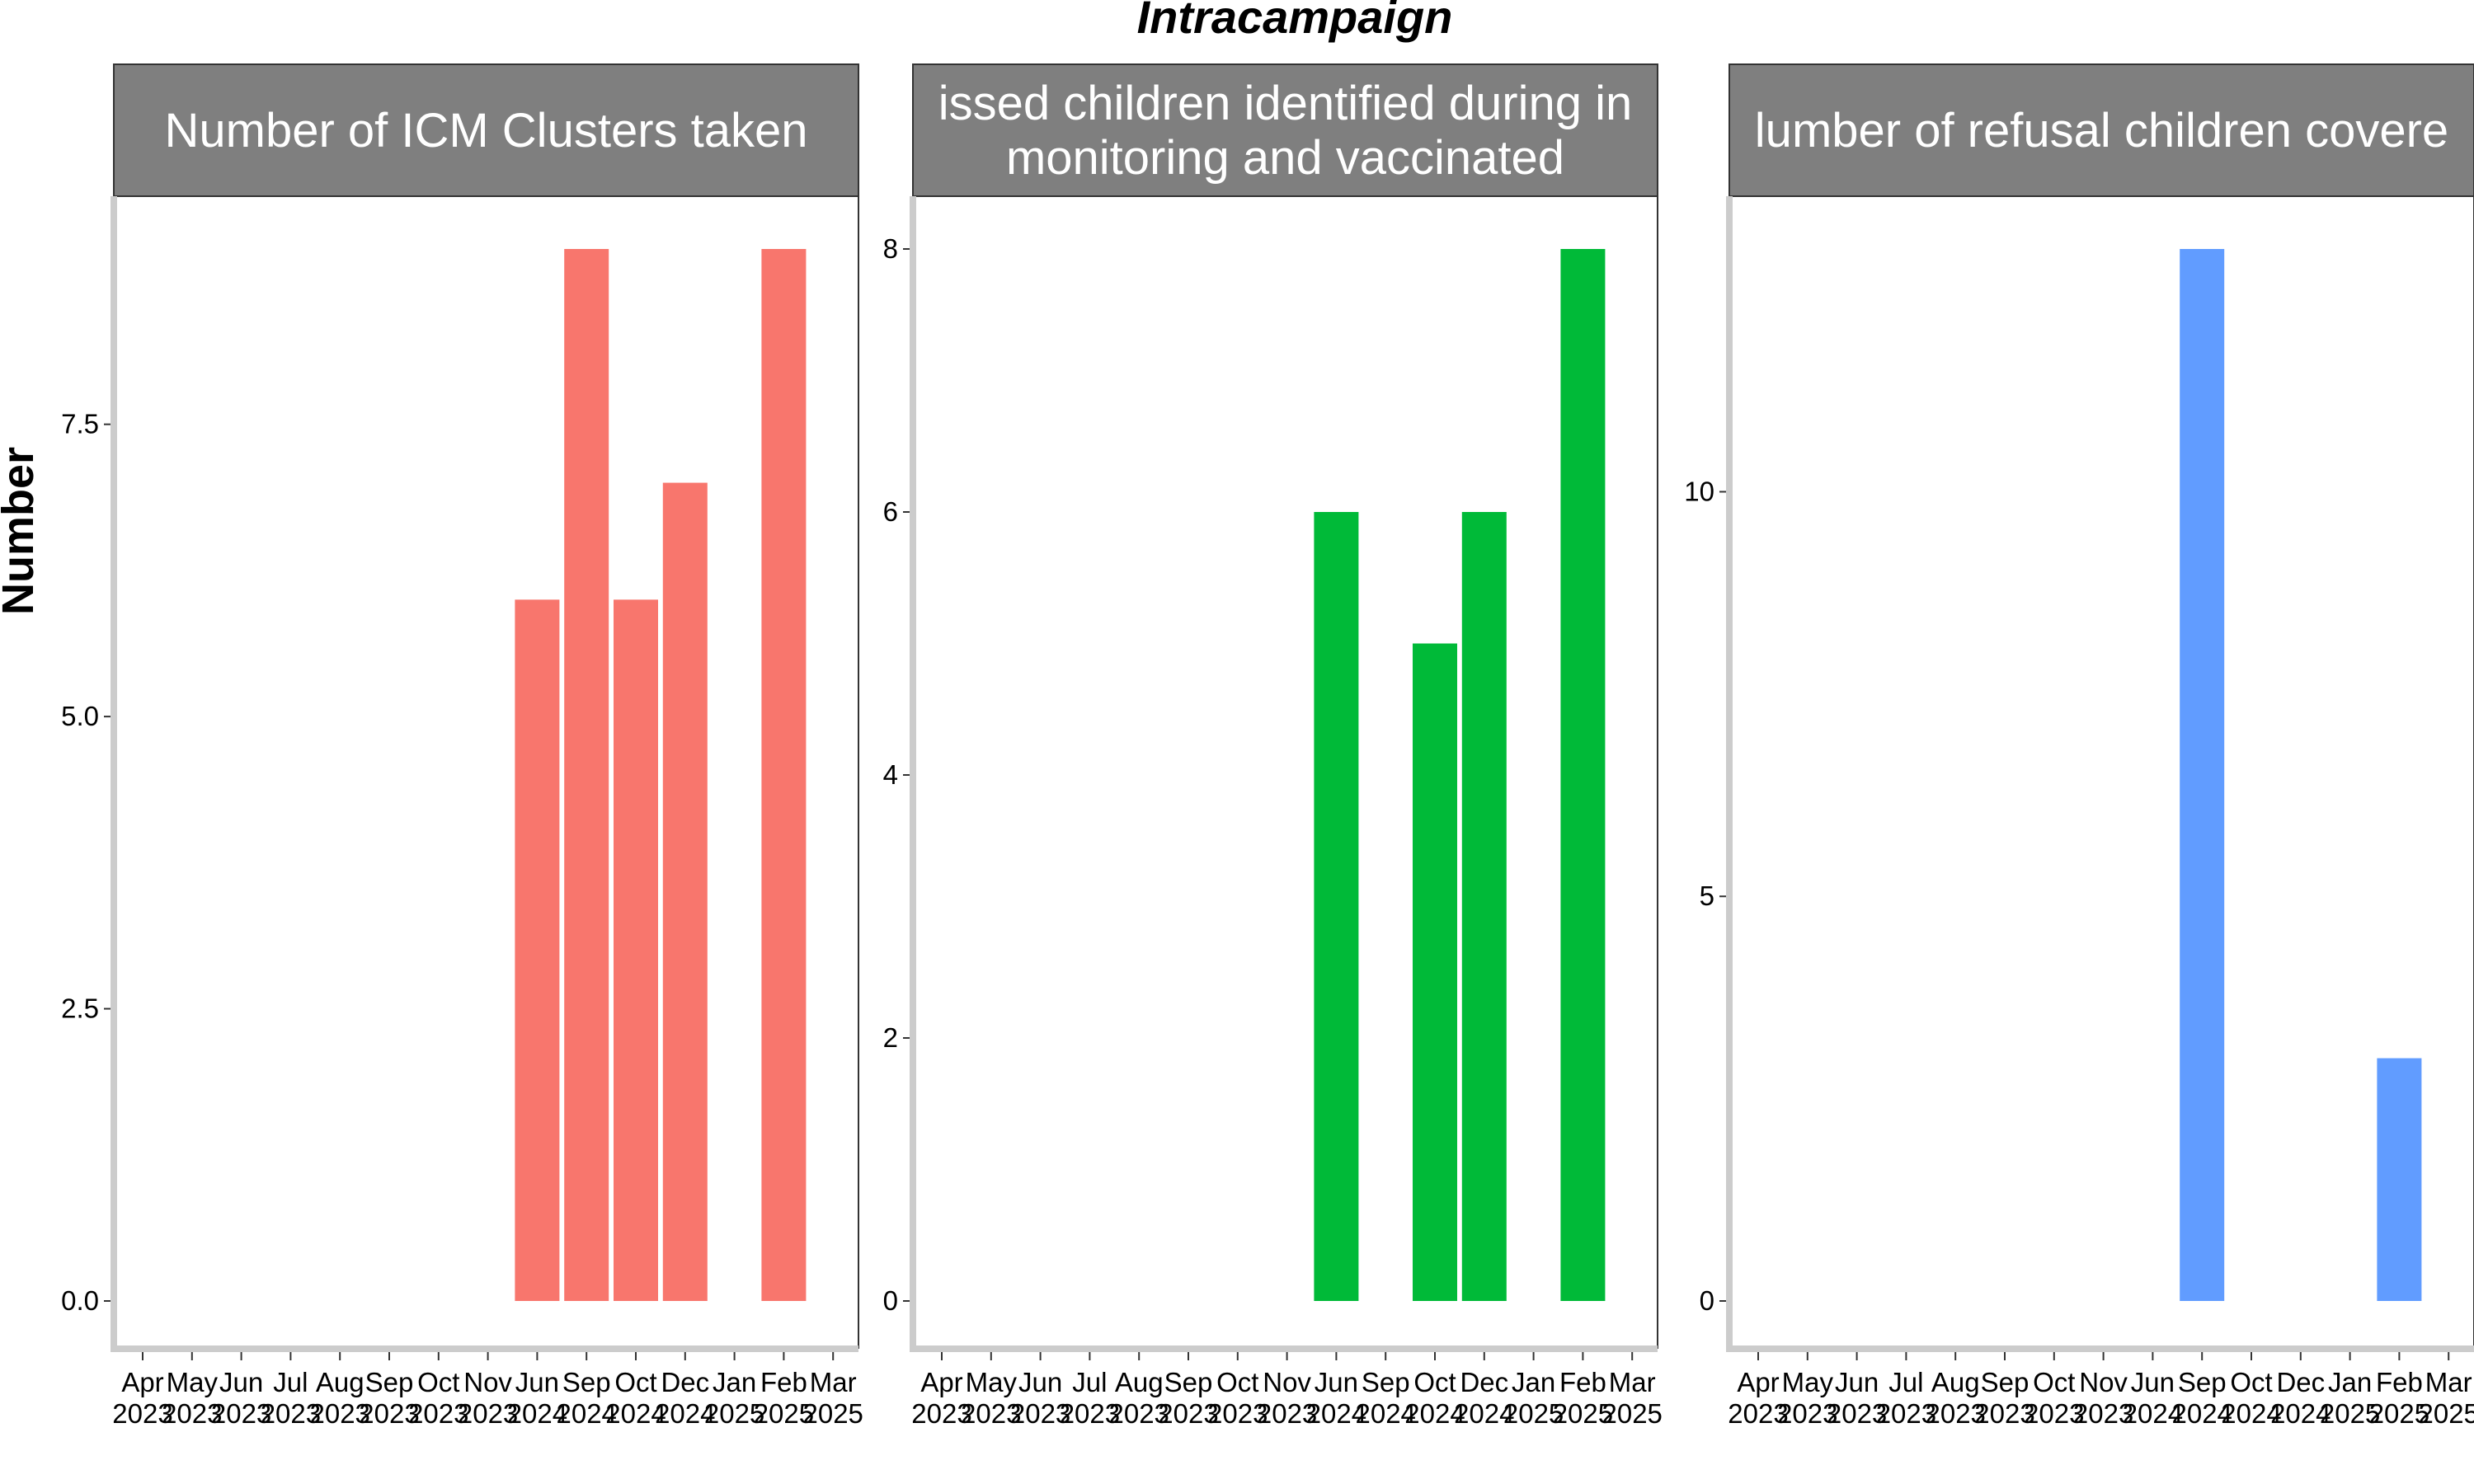 Image resolution: width=2474 pixels, height=1484 pixels. What do you see at coordinates (80, 1300) in the screenshot?
I see `y-tick-label: 0.0` at bounding box center [80, 1300].